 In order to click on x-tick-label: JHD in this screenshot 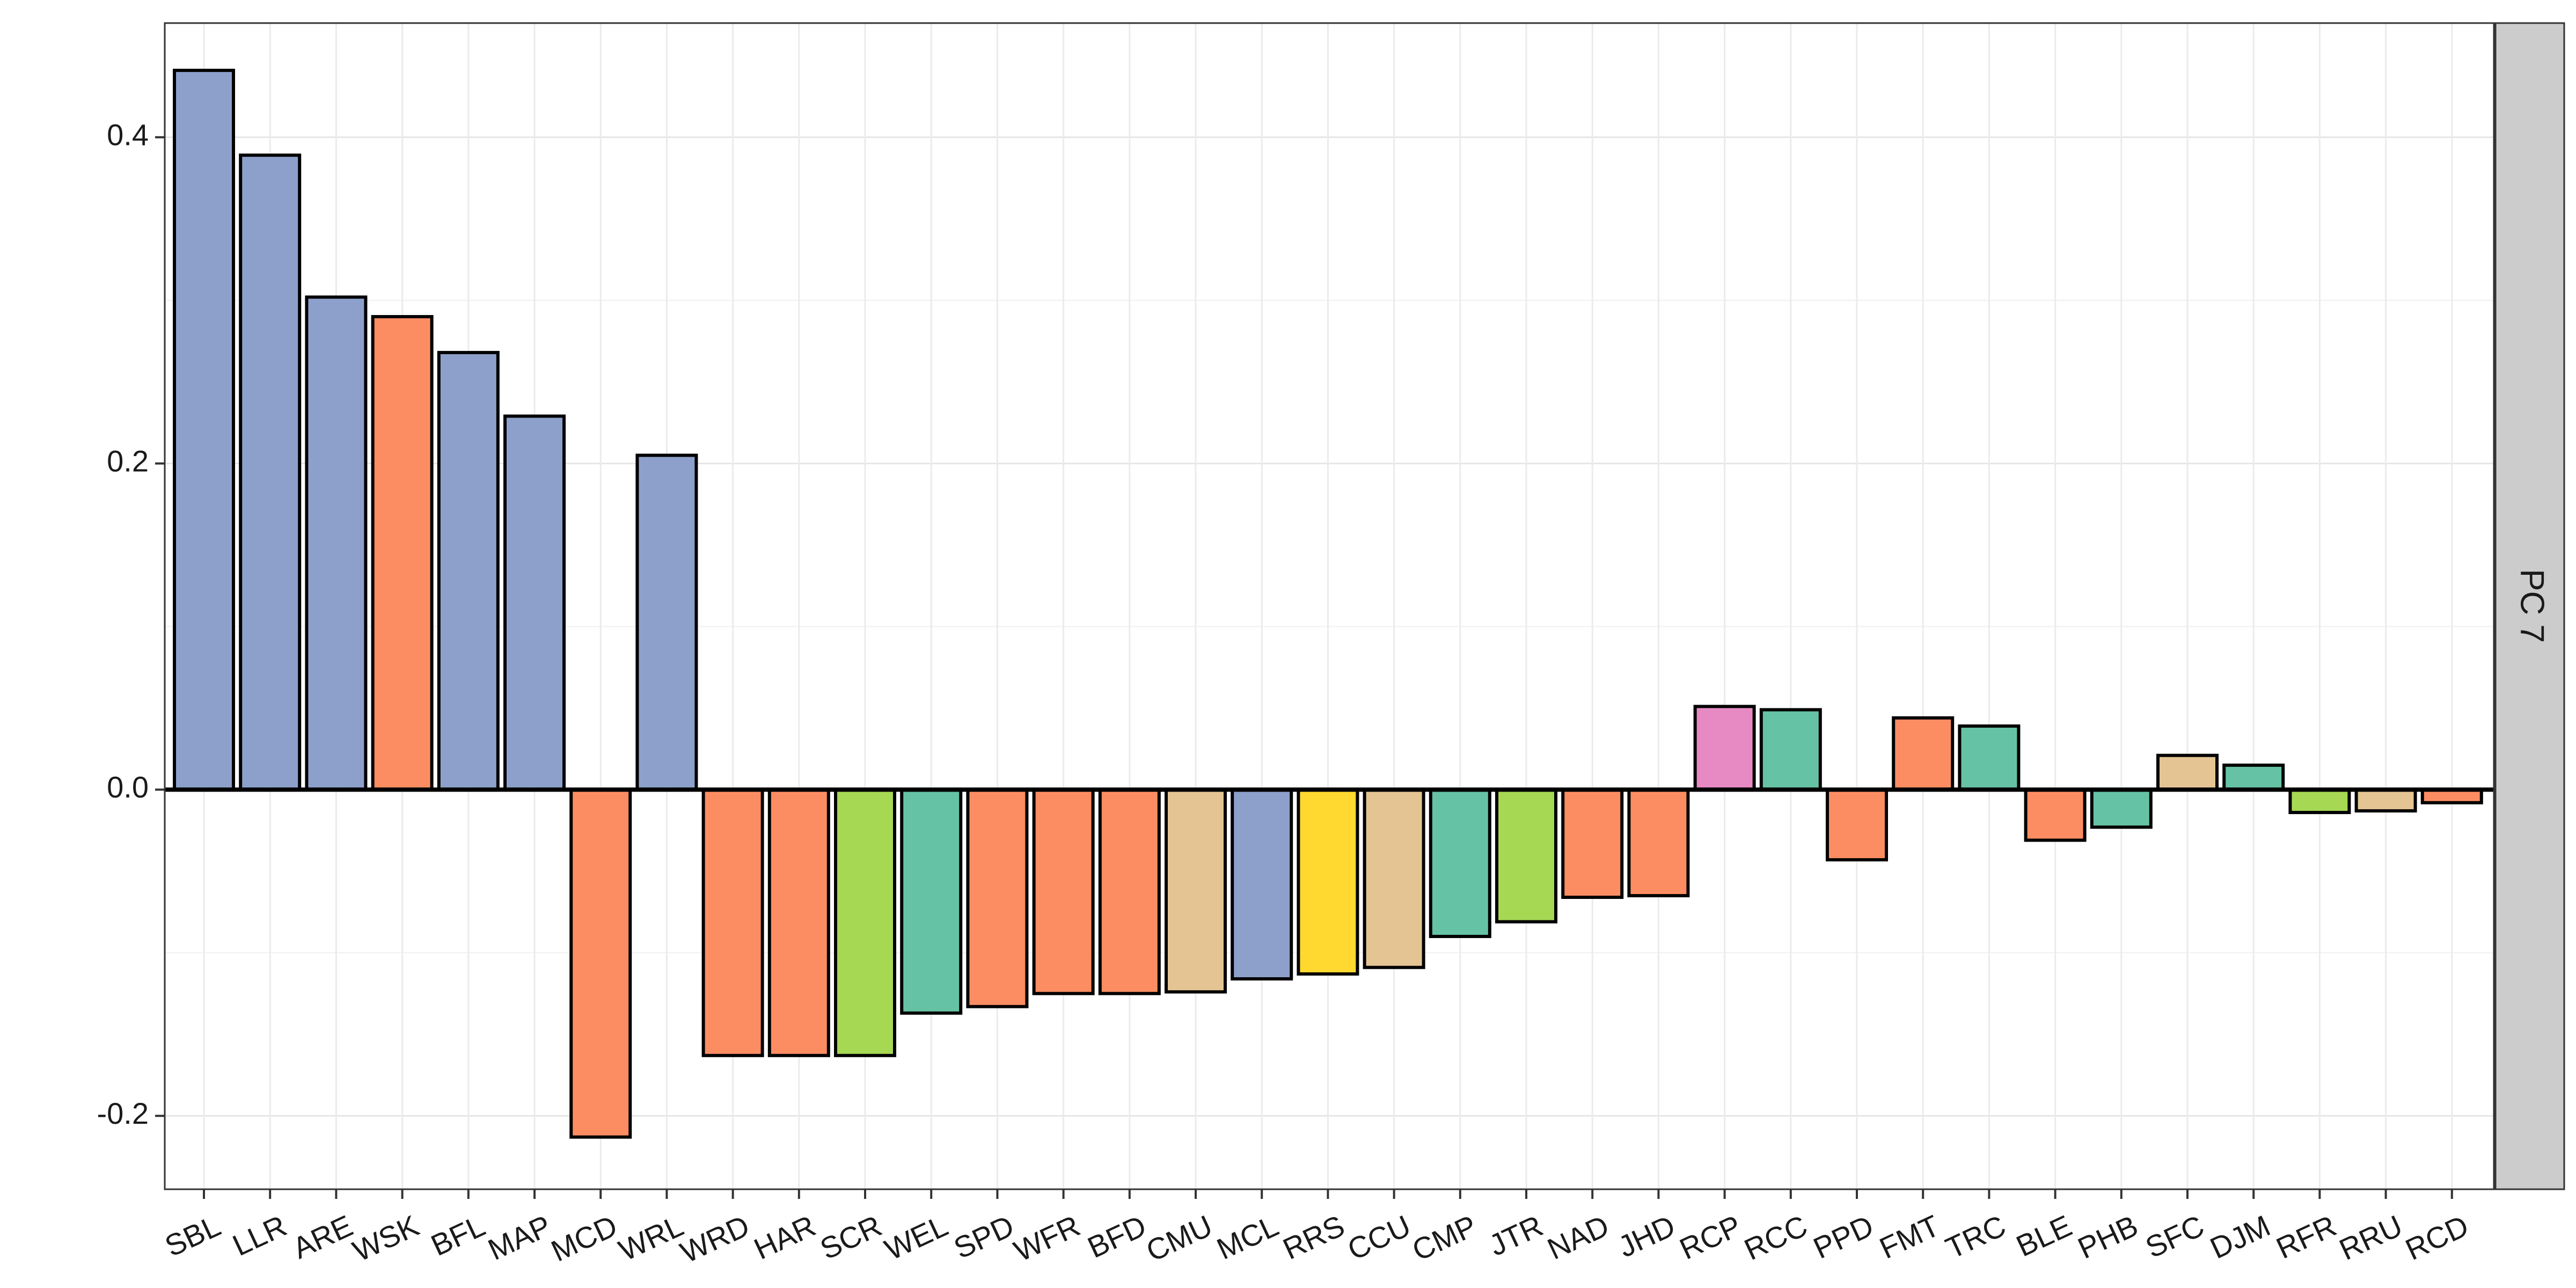, I will do `click(1646, 1236)`.